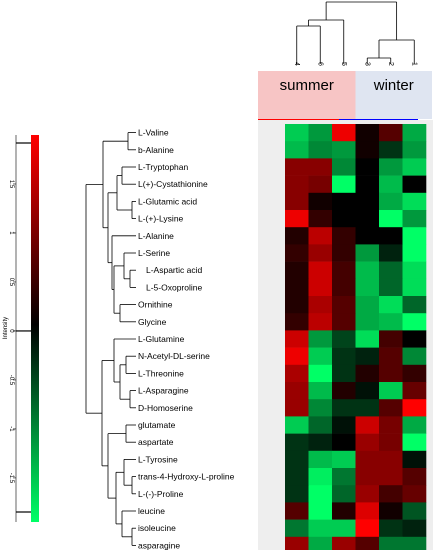  Describe the element at coordinates (11, 233) in the screenshot. I see `colorbar-tick-label: 1` at that location.